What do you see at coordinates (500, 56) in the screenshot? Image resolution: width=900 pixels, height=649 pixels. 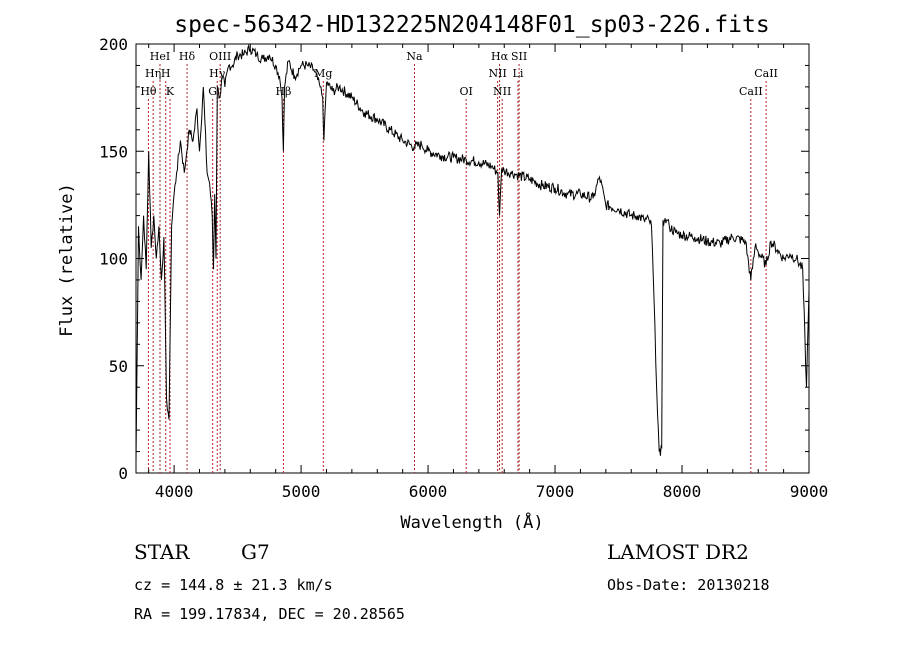 I see `line-label: Hα` at bounding box center [500, 56].